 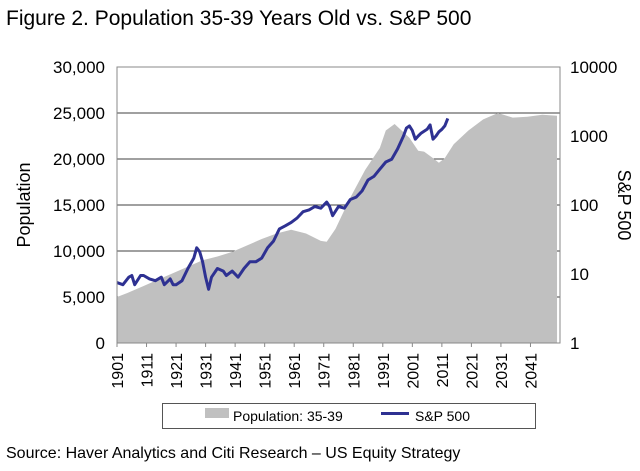 What do you see at coordinates (148, 370) in the screenshot?
I see `x-tick-label: 1911` at bounding box center [148, 370].